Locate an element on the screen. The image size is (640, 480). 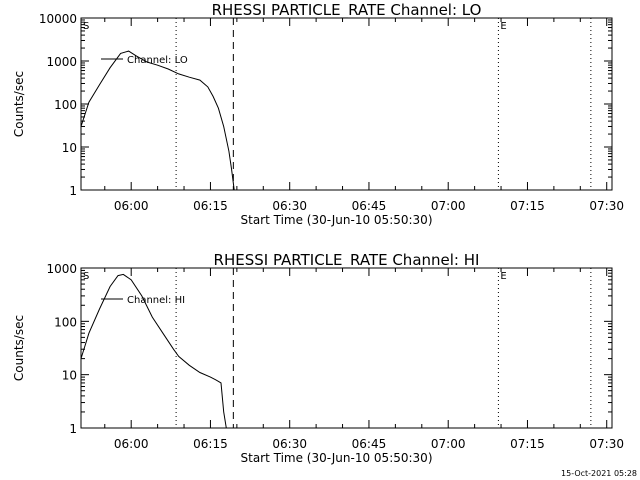
generation-timestamp: 15-Oct-2021 05:28 is located at coordinates (599, 473).